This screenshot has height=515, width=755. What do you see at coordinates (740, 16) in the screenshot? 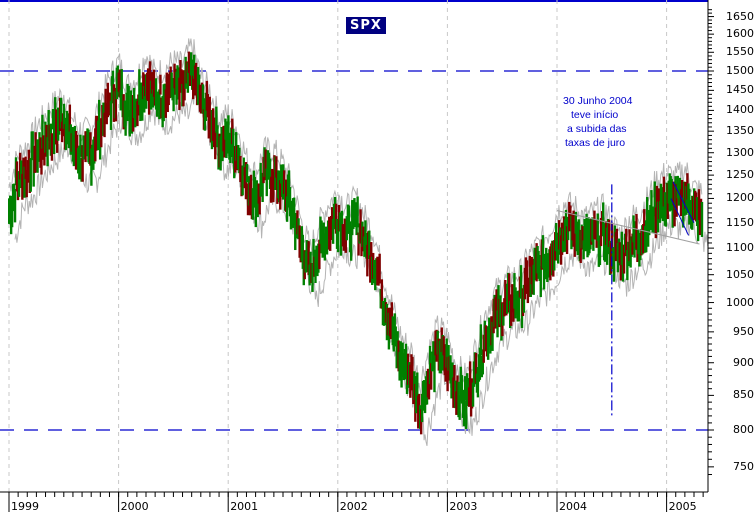
I see `y-tick-label: 1650` at bounding box center [740, 16].